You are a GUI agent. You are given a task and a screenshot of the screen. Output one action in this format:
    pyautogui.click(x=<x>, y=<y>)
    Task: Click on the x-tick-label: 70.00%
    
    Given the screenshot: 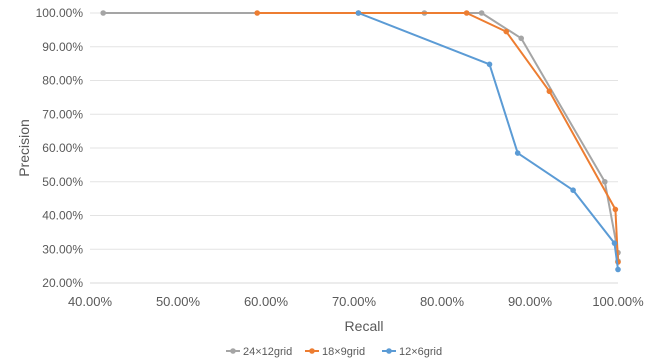 What is the action you would take?
    pyautogui.click(x=354, y=301)
    